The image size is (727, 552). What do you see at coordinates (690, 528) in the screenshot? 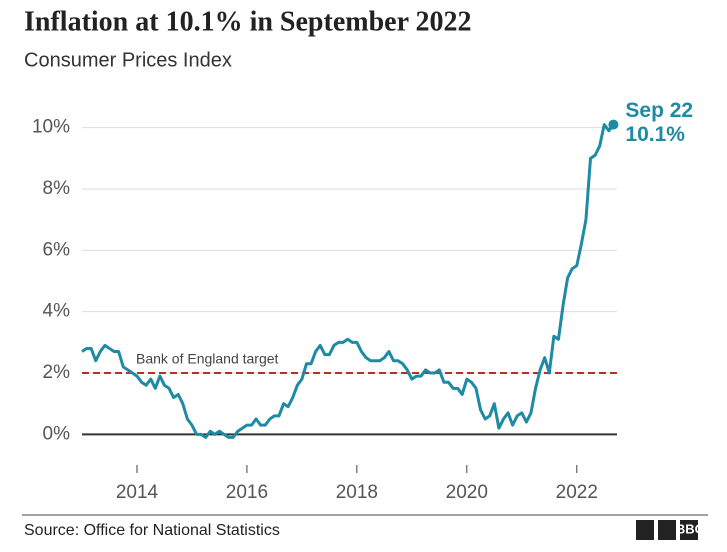
I see `logo-text: BBC` at bounding box center [690, 528].